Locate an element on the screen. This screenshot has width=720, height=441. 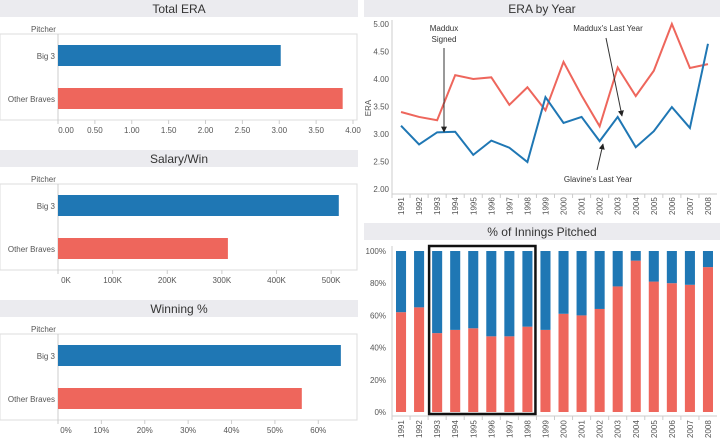
tick-label: 400K is located at coordinates (276, 280).